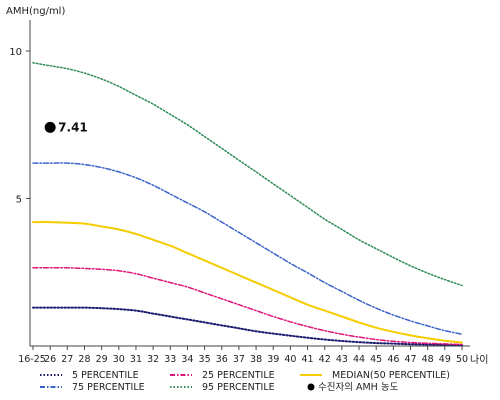  Describe the element at coordinates (445, 359) in the screenshot. I see `x-tick-label: 49` at that location.